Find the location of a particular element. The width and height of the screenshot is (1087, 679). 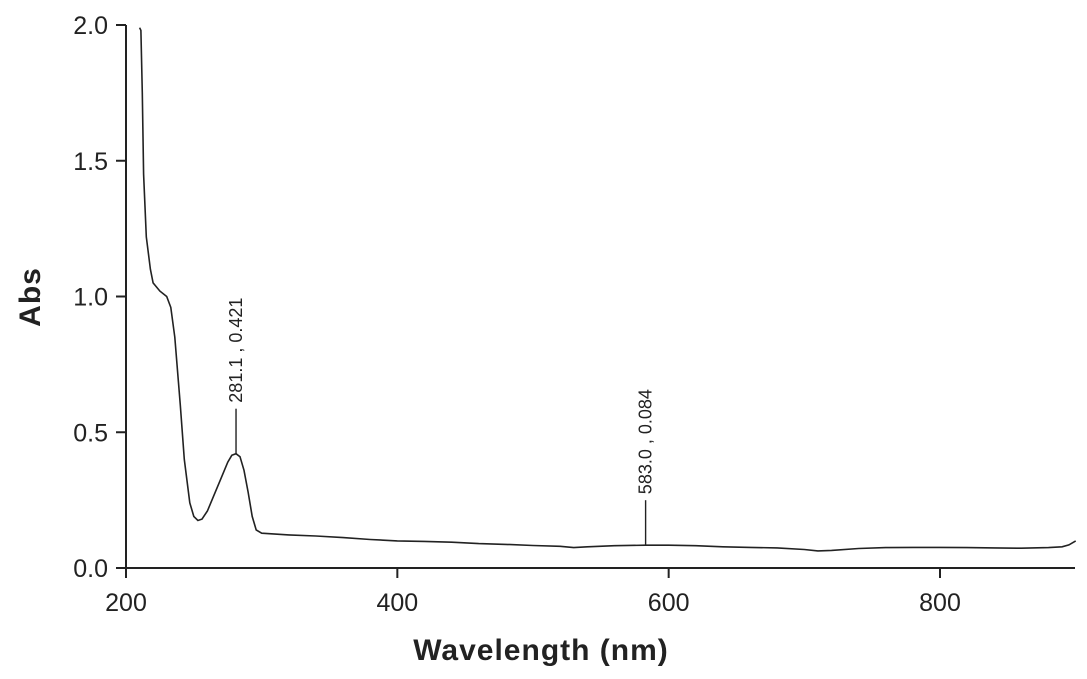

x-tick-label: 400 is located at coordinates (397, 603).